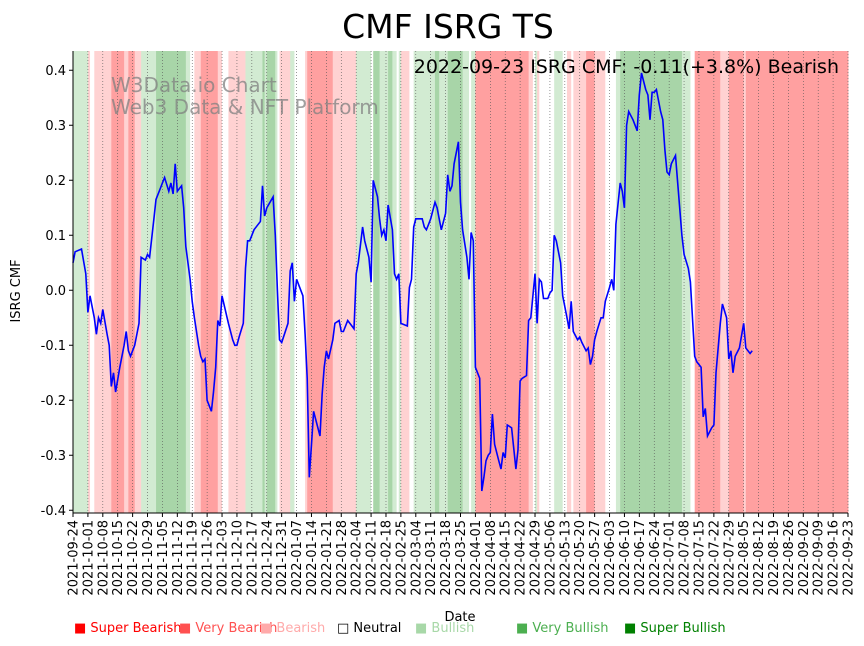 The width and height of the screenshot is (864, 646). I want to click on y-tick-labels: -0.4 -0.3 -0.2 -0.1 0.0 0.1 0.2 0.3 0.4, so click(53, 291).